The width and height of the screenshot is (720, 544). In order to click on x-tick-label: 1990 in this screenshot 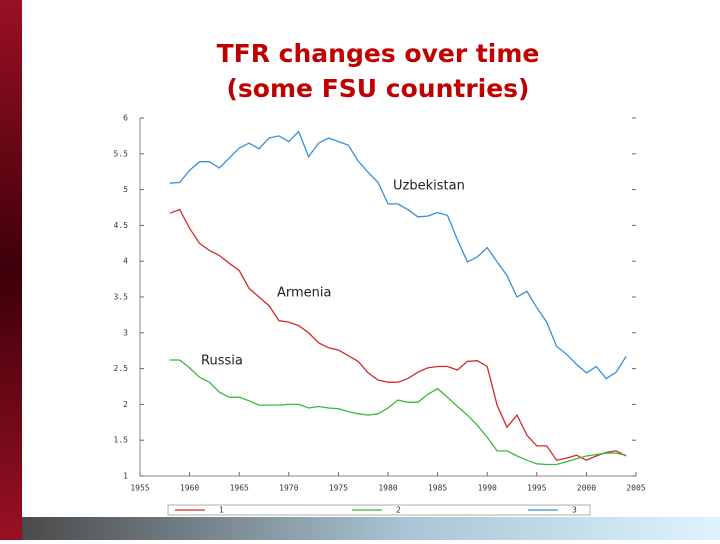, I will do `click(487, 488)`.